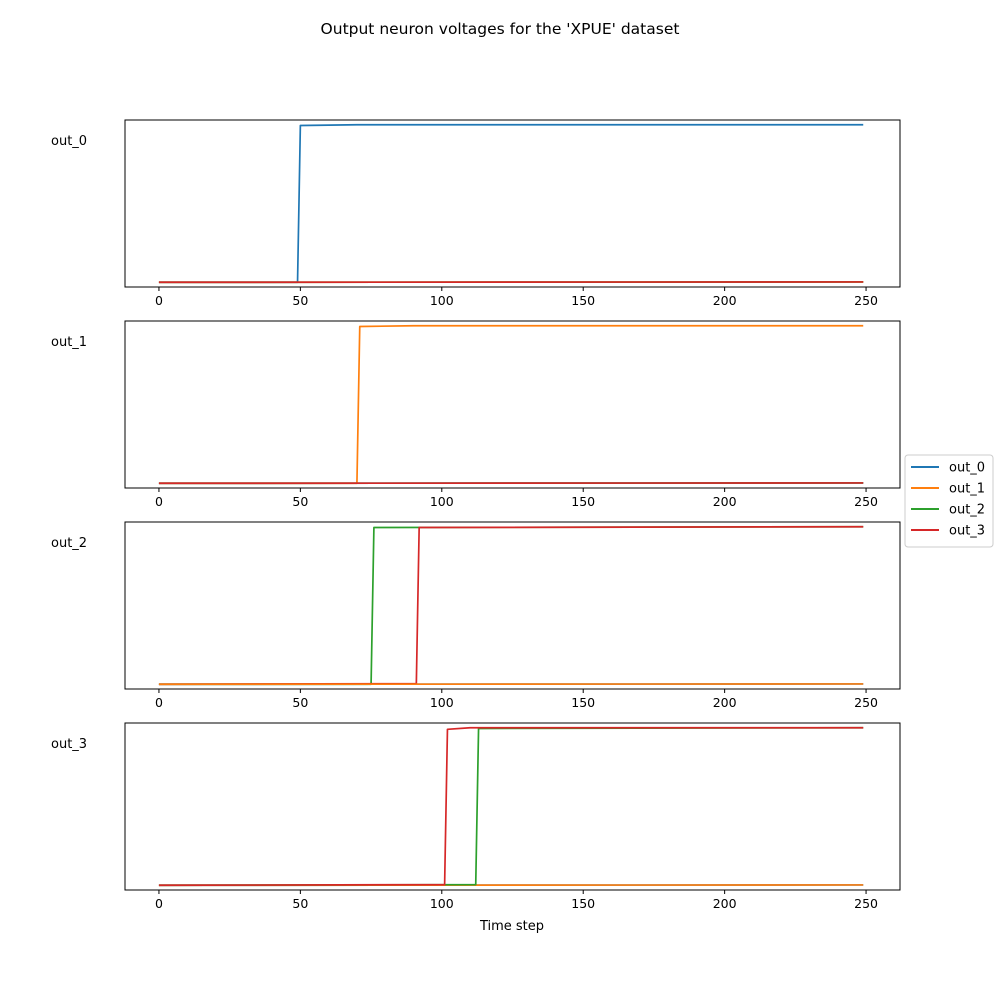 The image size is (1000, 1000). I want to click on legend-entry-out_3: out_3, so click(967, 531).